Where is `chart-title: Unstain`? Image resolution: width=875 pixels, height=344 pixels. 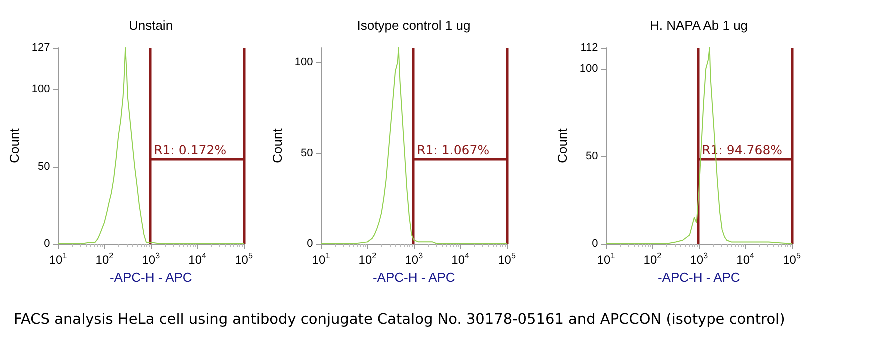 chart-title: Unstain is located at coordinates (151, 25).